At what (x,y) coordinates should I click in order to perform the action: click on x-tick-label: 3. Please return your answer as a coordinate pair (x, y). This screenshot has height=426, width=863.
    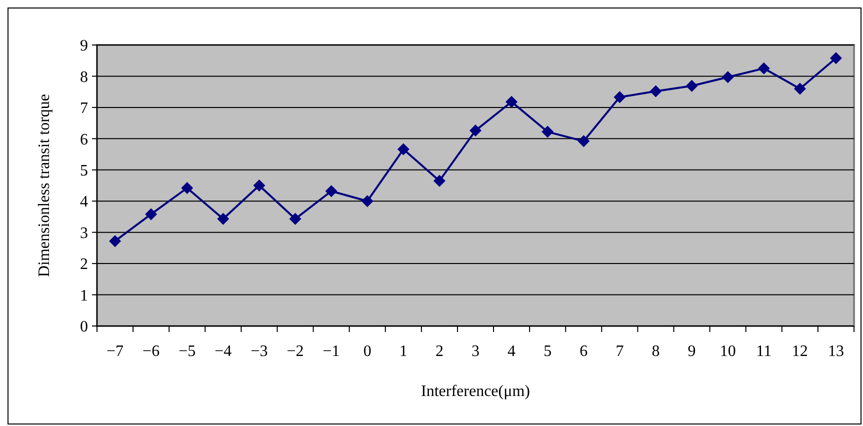
    Looking at the image, I should click on (476, 351).